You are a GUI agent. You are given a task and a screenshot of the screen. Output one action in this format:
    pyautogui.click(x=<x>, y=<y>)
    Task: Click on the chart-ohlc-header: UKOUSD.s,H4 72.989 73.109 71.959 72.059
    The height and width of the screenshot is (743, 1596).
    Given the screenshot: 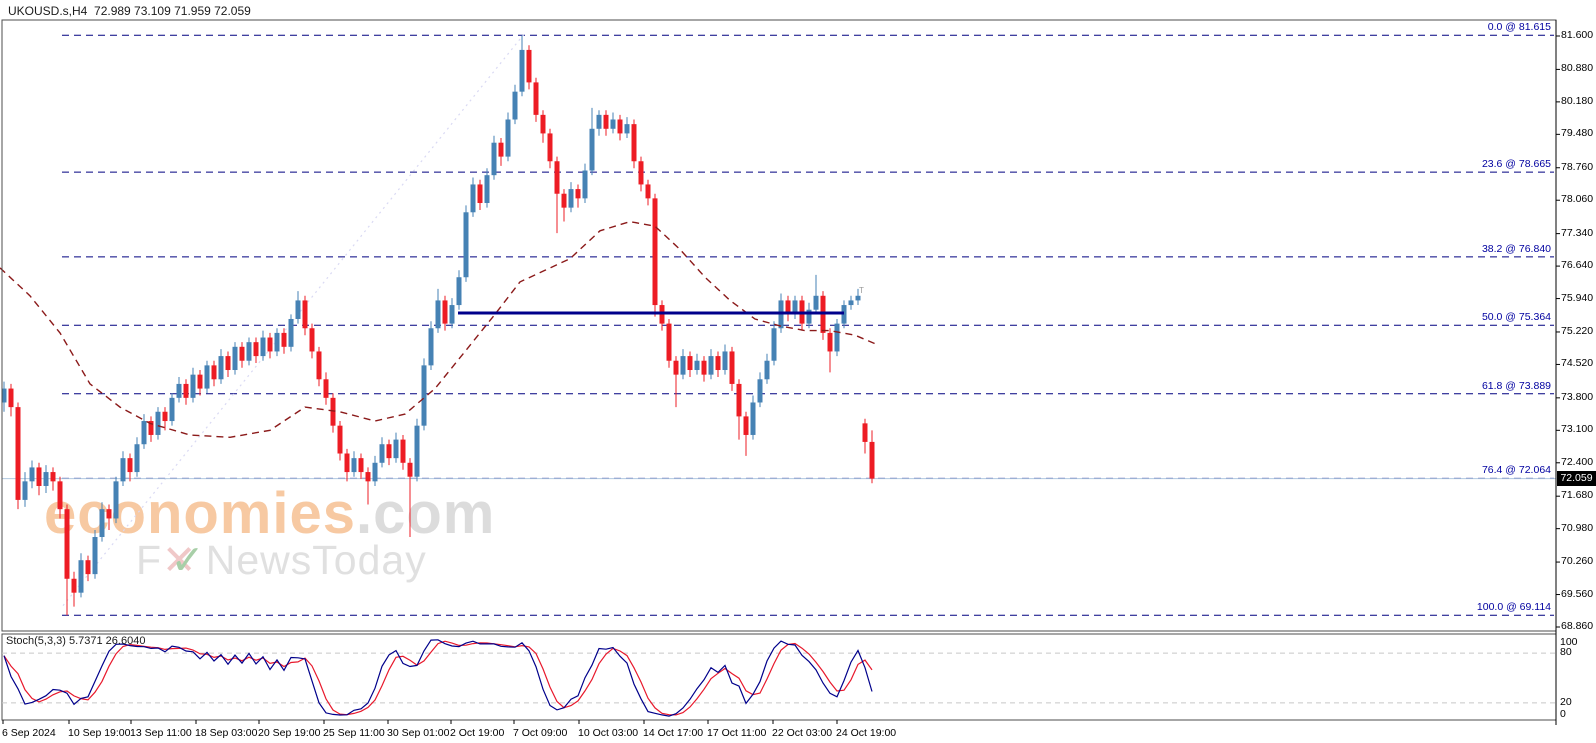 What is the action you would take?
    pyautogui.click(x=129, y=11)
    